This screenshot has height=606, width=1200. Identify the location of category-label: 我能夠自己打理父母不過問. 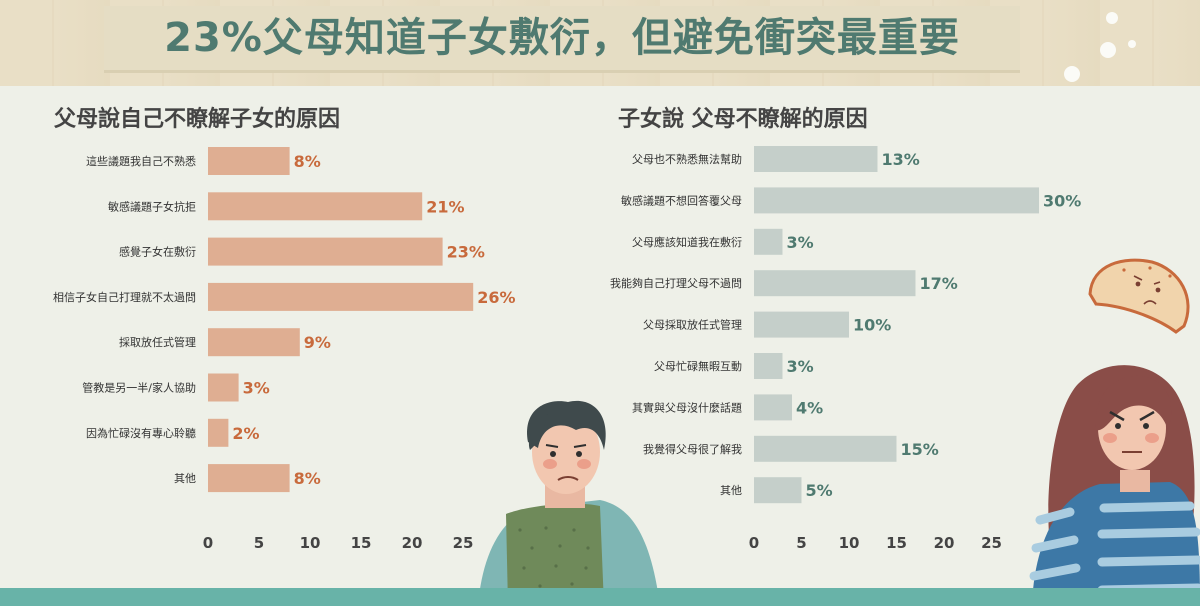
(676, 283).